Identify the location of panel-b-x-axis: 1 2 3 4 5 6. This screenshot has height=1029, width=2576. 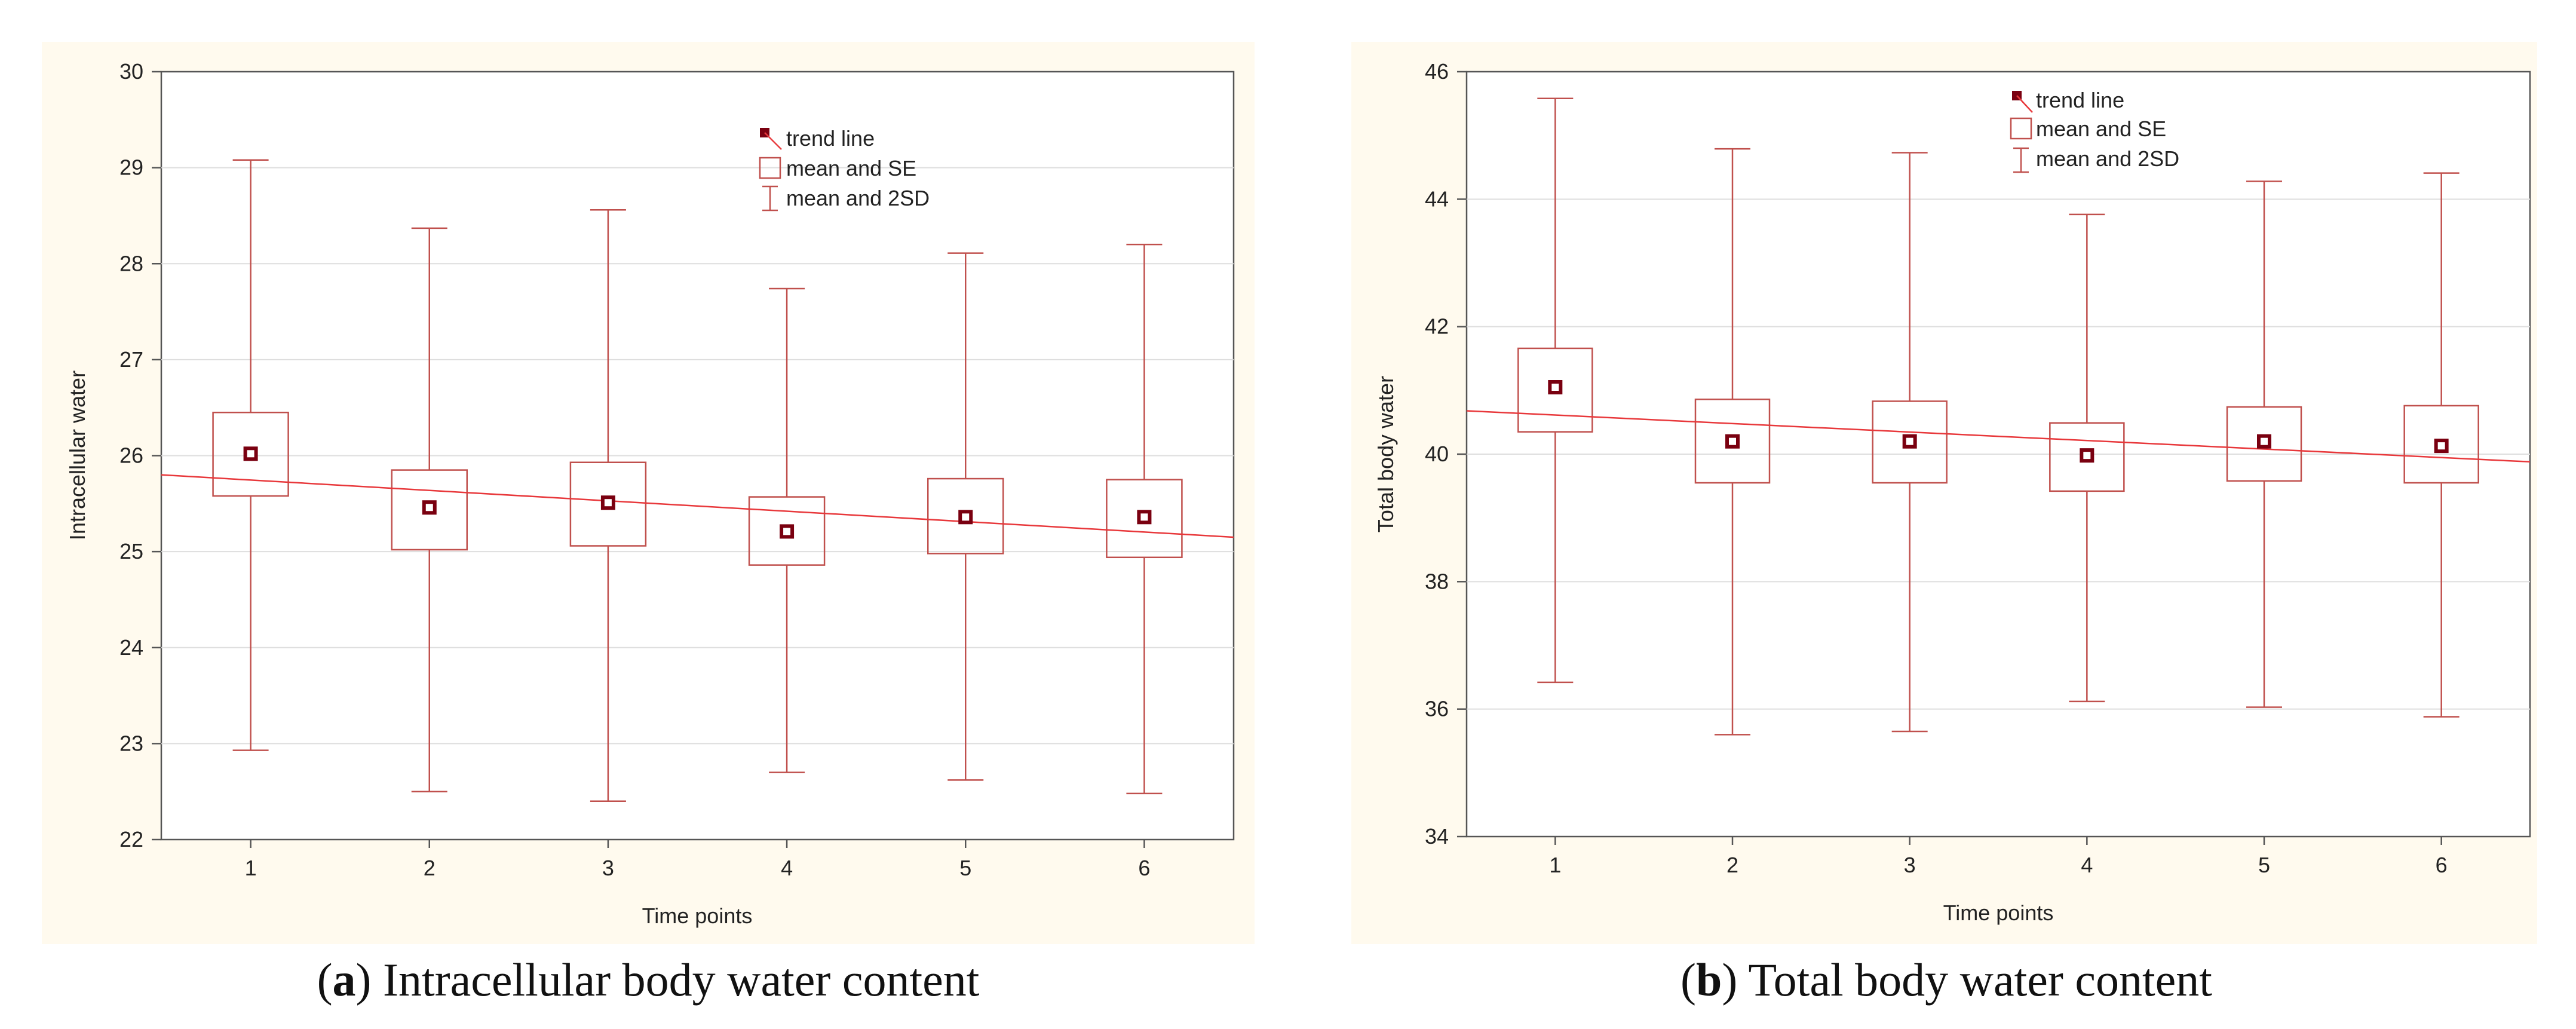
(1998, 857).